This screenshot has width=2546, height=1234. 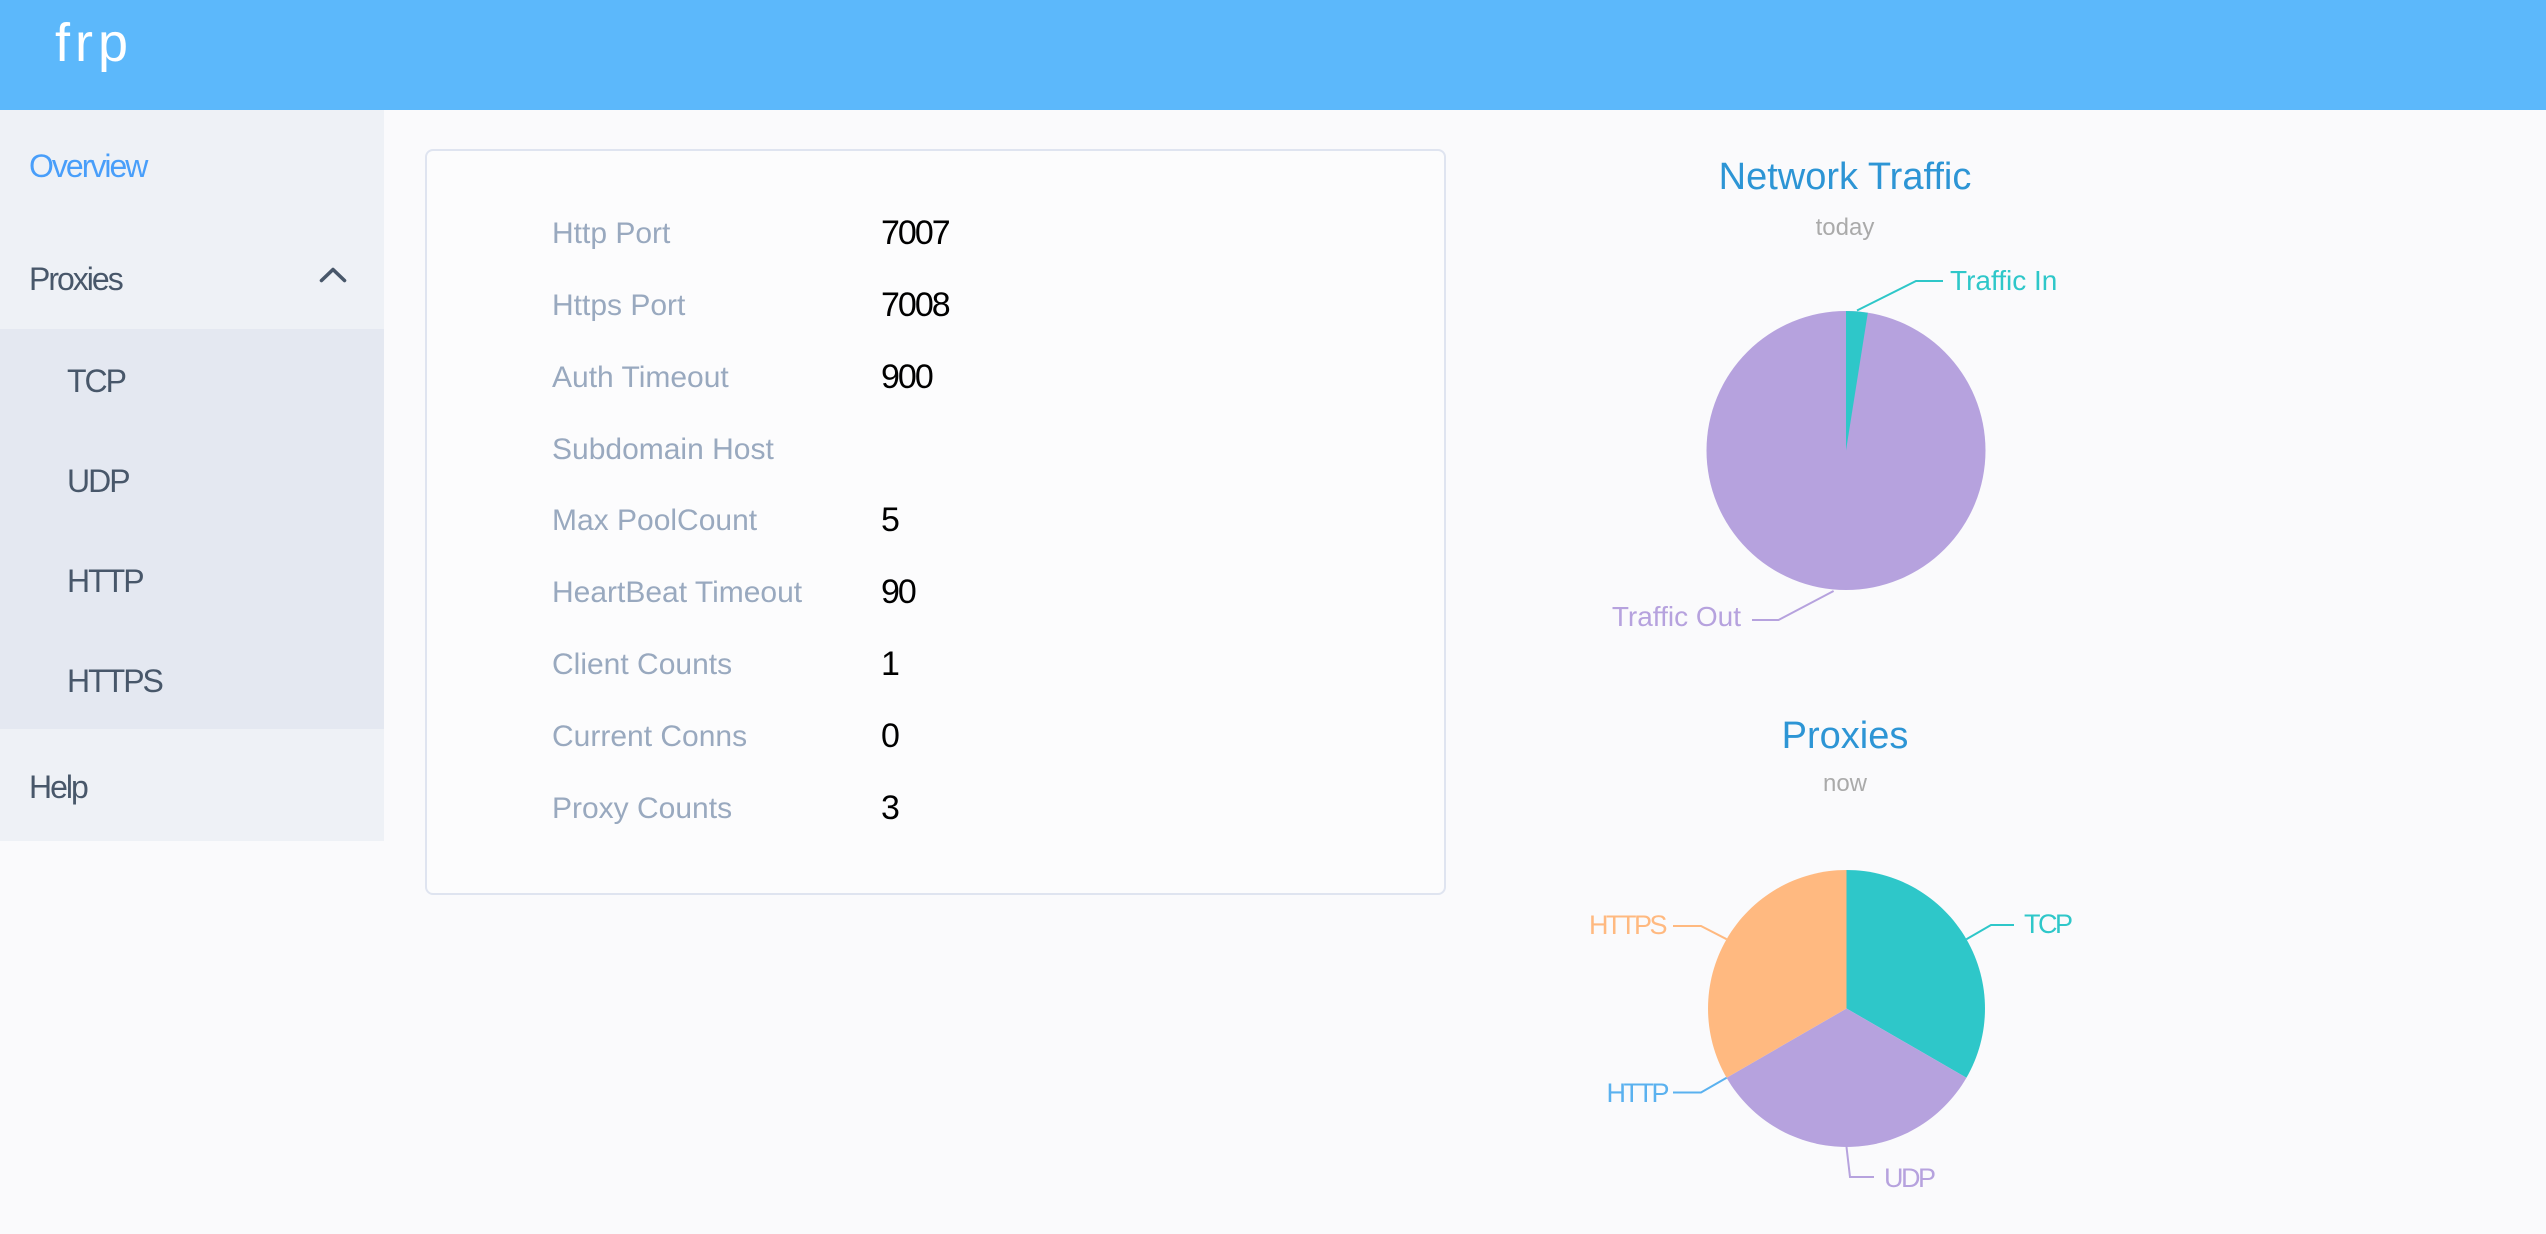 What do you see at coordinates (2003, 280) in the screenshot?
I see `svg-text: Traffic In` at bounding box center [2003, 280].